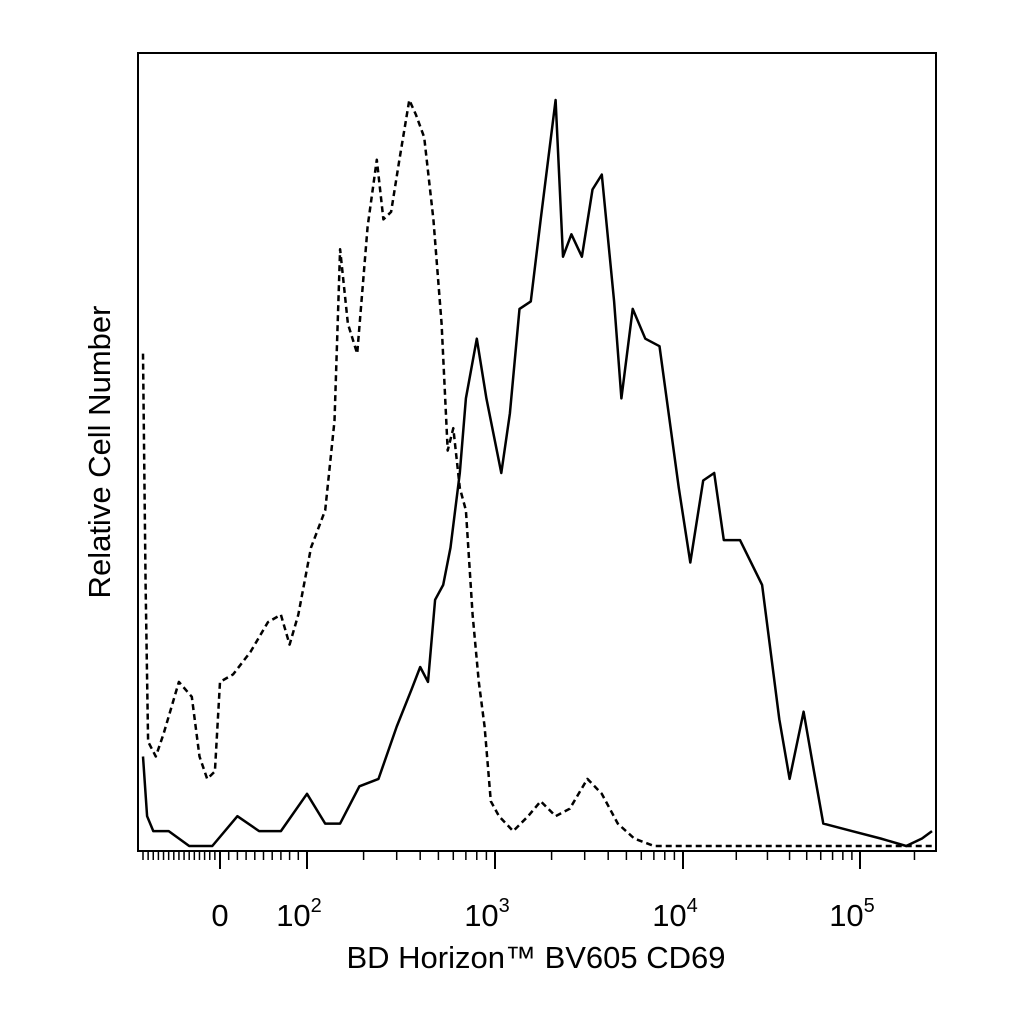  What do you see at coordinates (487, 914) in the screenshot?
I see `x-tick-label: 10³` at bounding box center [487, 914].